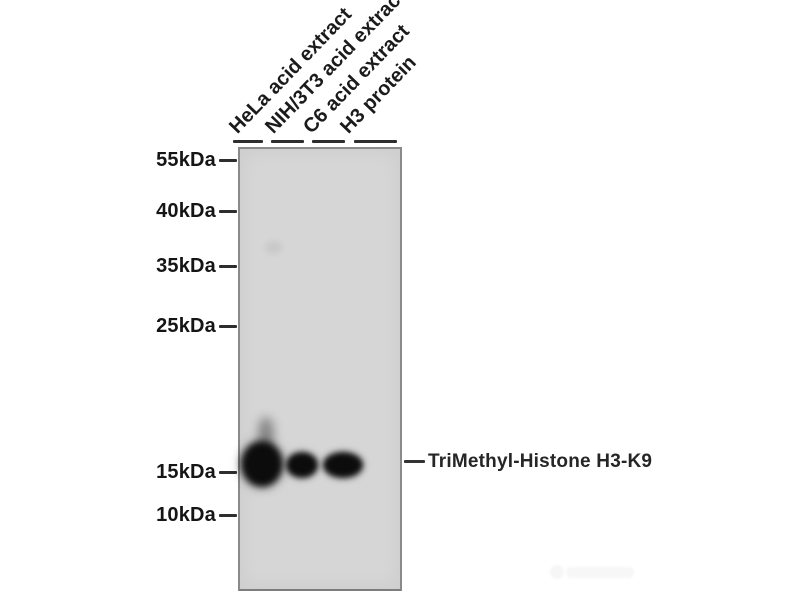 The image size is (800, 600). Describe the element at coordinates (262, 464) in the screenshot. I see `band-hela` at that location.